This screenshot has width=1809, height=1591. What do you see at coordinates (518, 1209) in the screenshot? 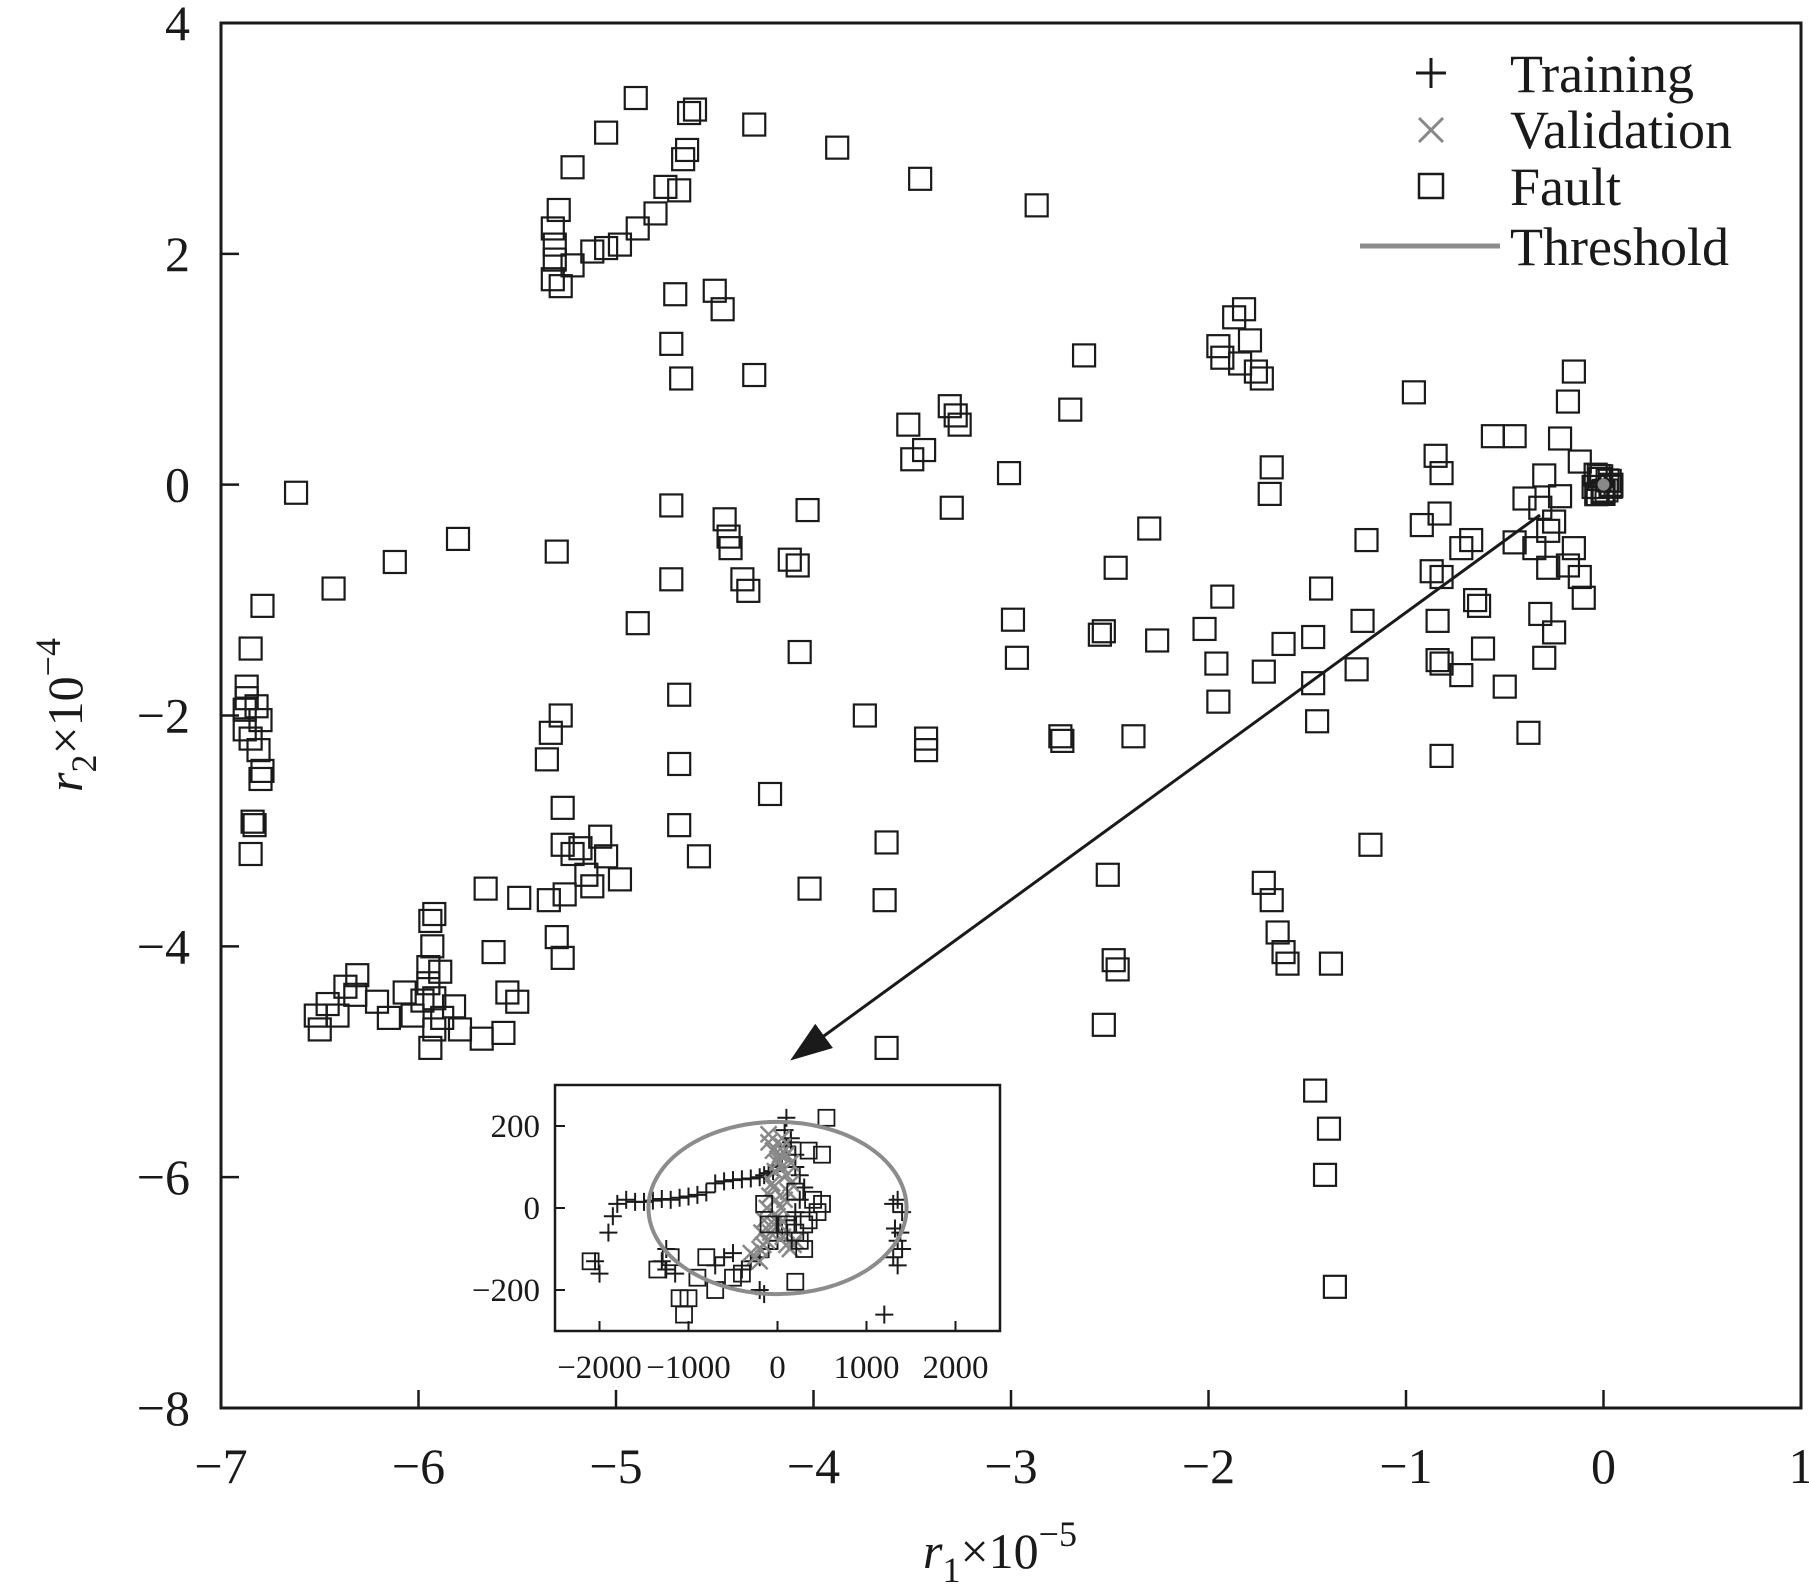
I see `inset-y-axis: 200 0 −200` at bounding box center [518, 1209].